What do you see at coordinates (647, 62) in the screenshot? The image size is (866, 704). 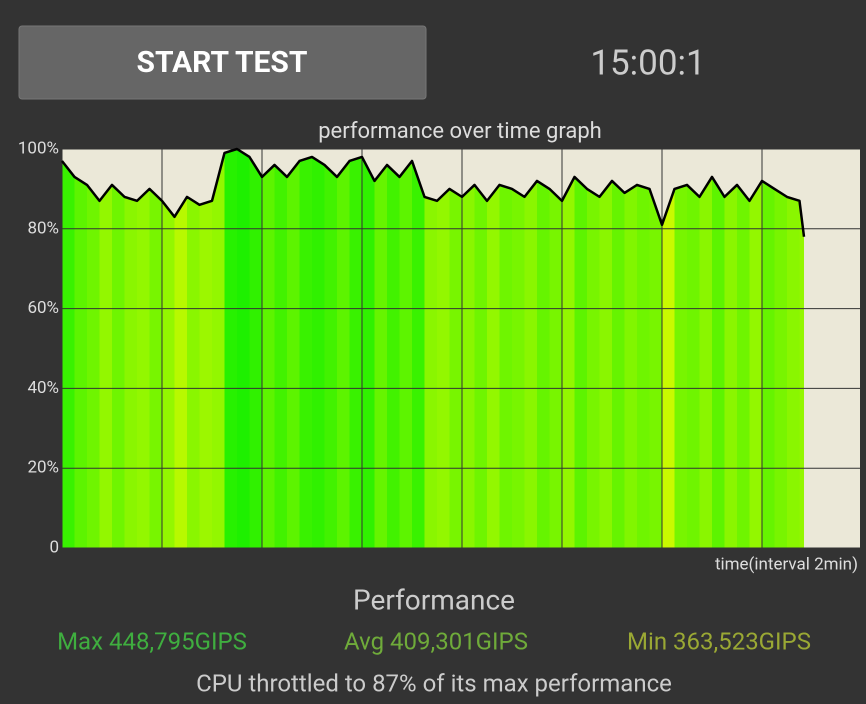 I see `timer: 15:00:1` at bounding box center [647, 62].